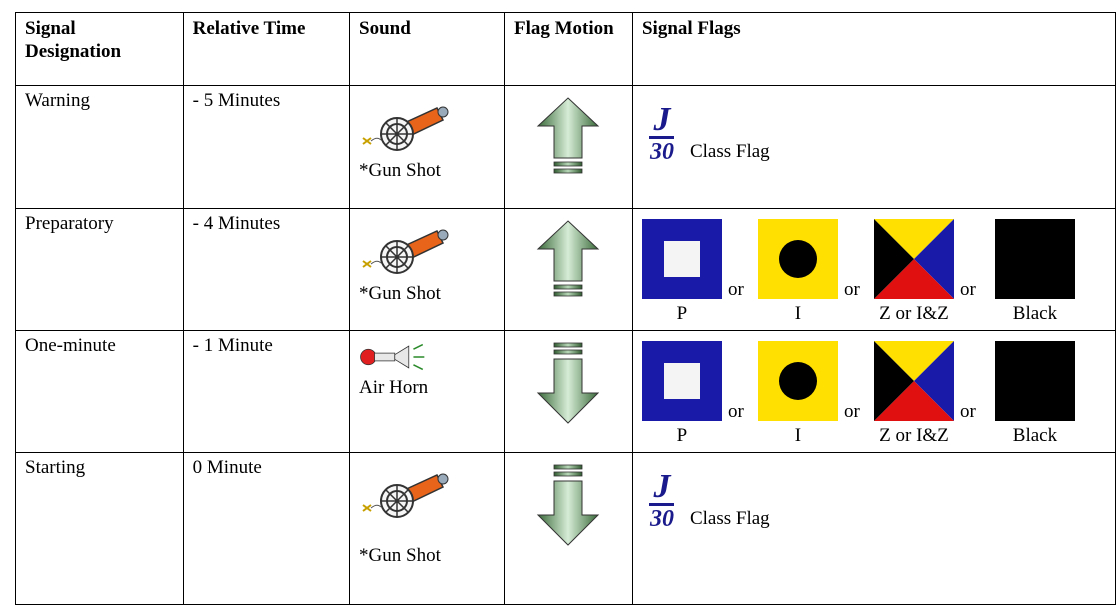 The height and width of the screenshot is (608, 1116). Describe the element at coordinates (99, 528) in the screenshot. I see `designation: Starting` at that location.